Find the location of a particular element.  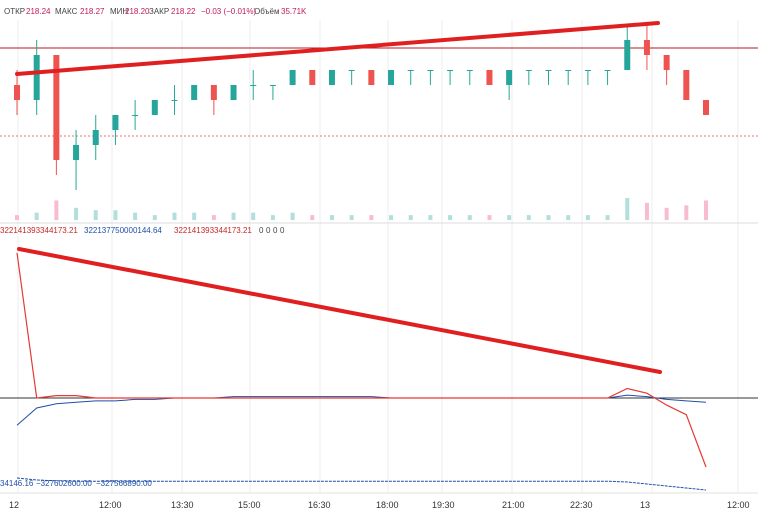

x-tick: 13:30 is located at coordinates (182, 505).